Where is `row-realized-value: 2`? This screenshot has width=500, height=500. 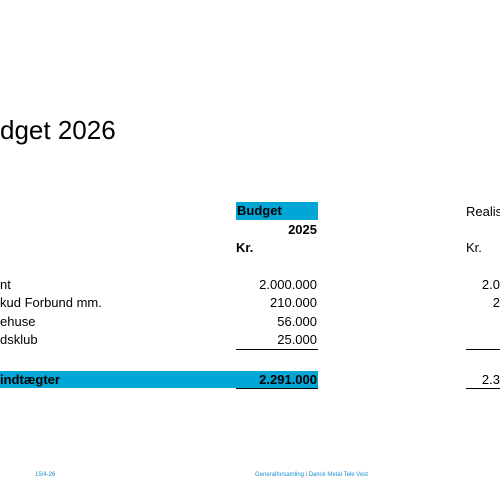 row-realized-value: 2 is located at coordinates (496, 302).